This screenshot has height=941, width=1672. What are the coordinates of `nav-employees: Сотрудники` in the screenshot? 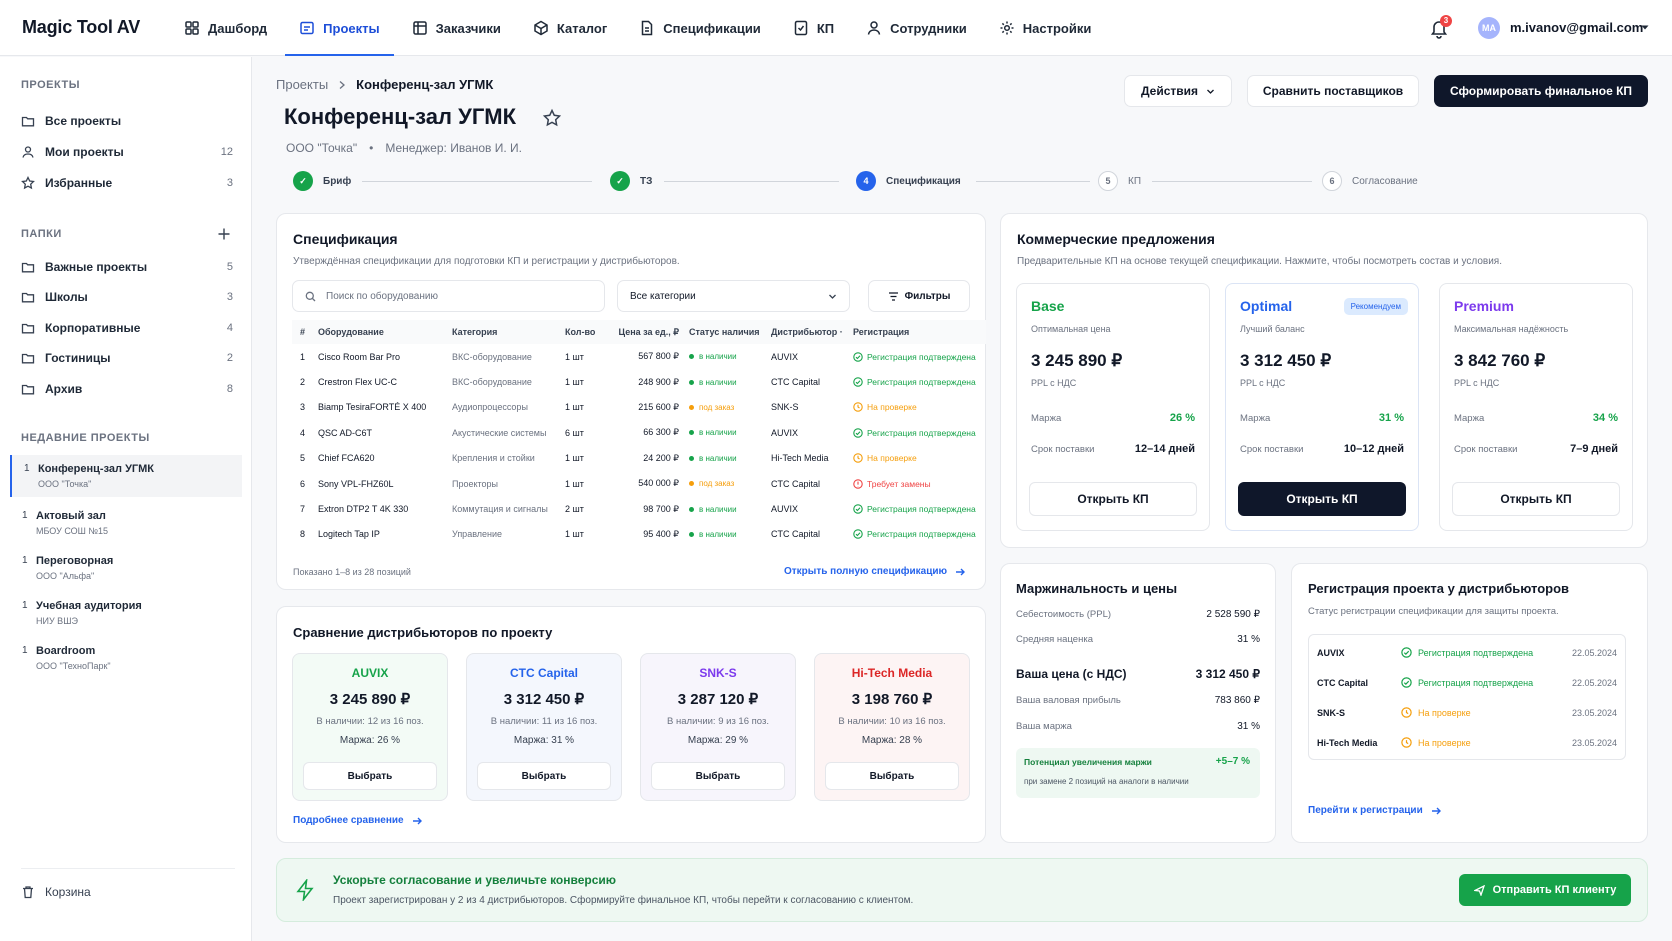 It's located at (916, 28).